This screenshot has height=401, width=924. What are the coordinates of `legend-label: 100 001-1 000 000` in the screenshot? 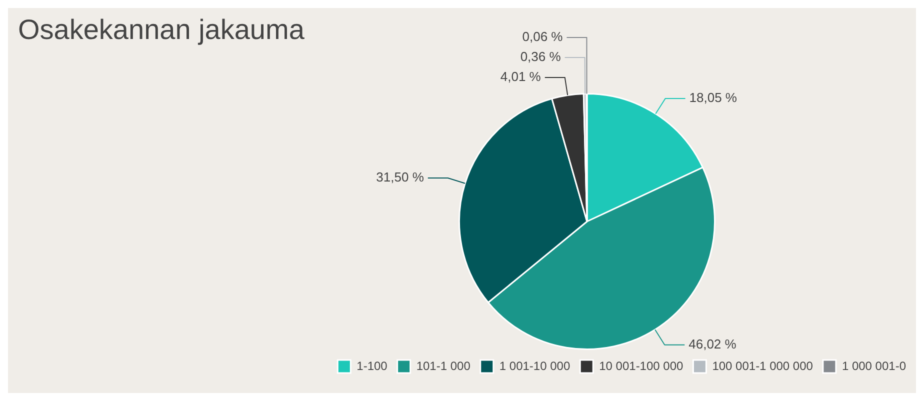 It's located at (763, 365).